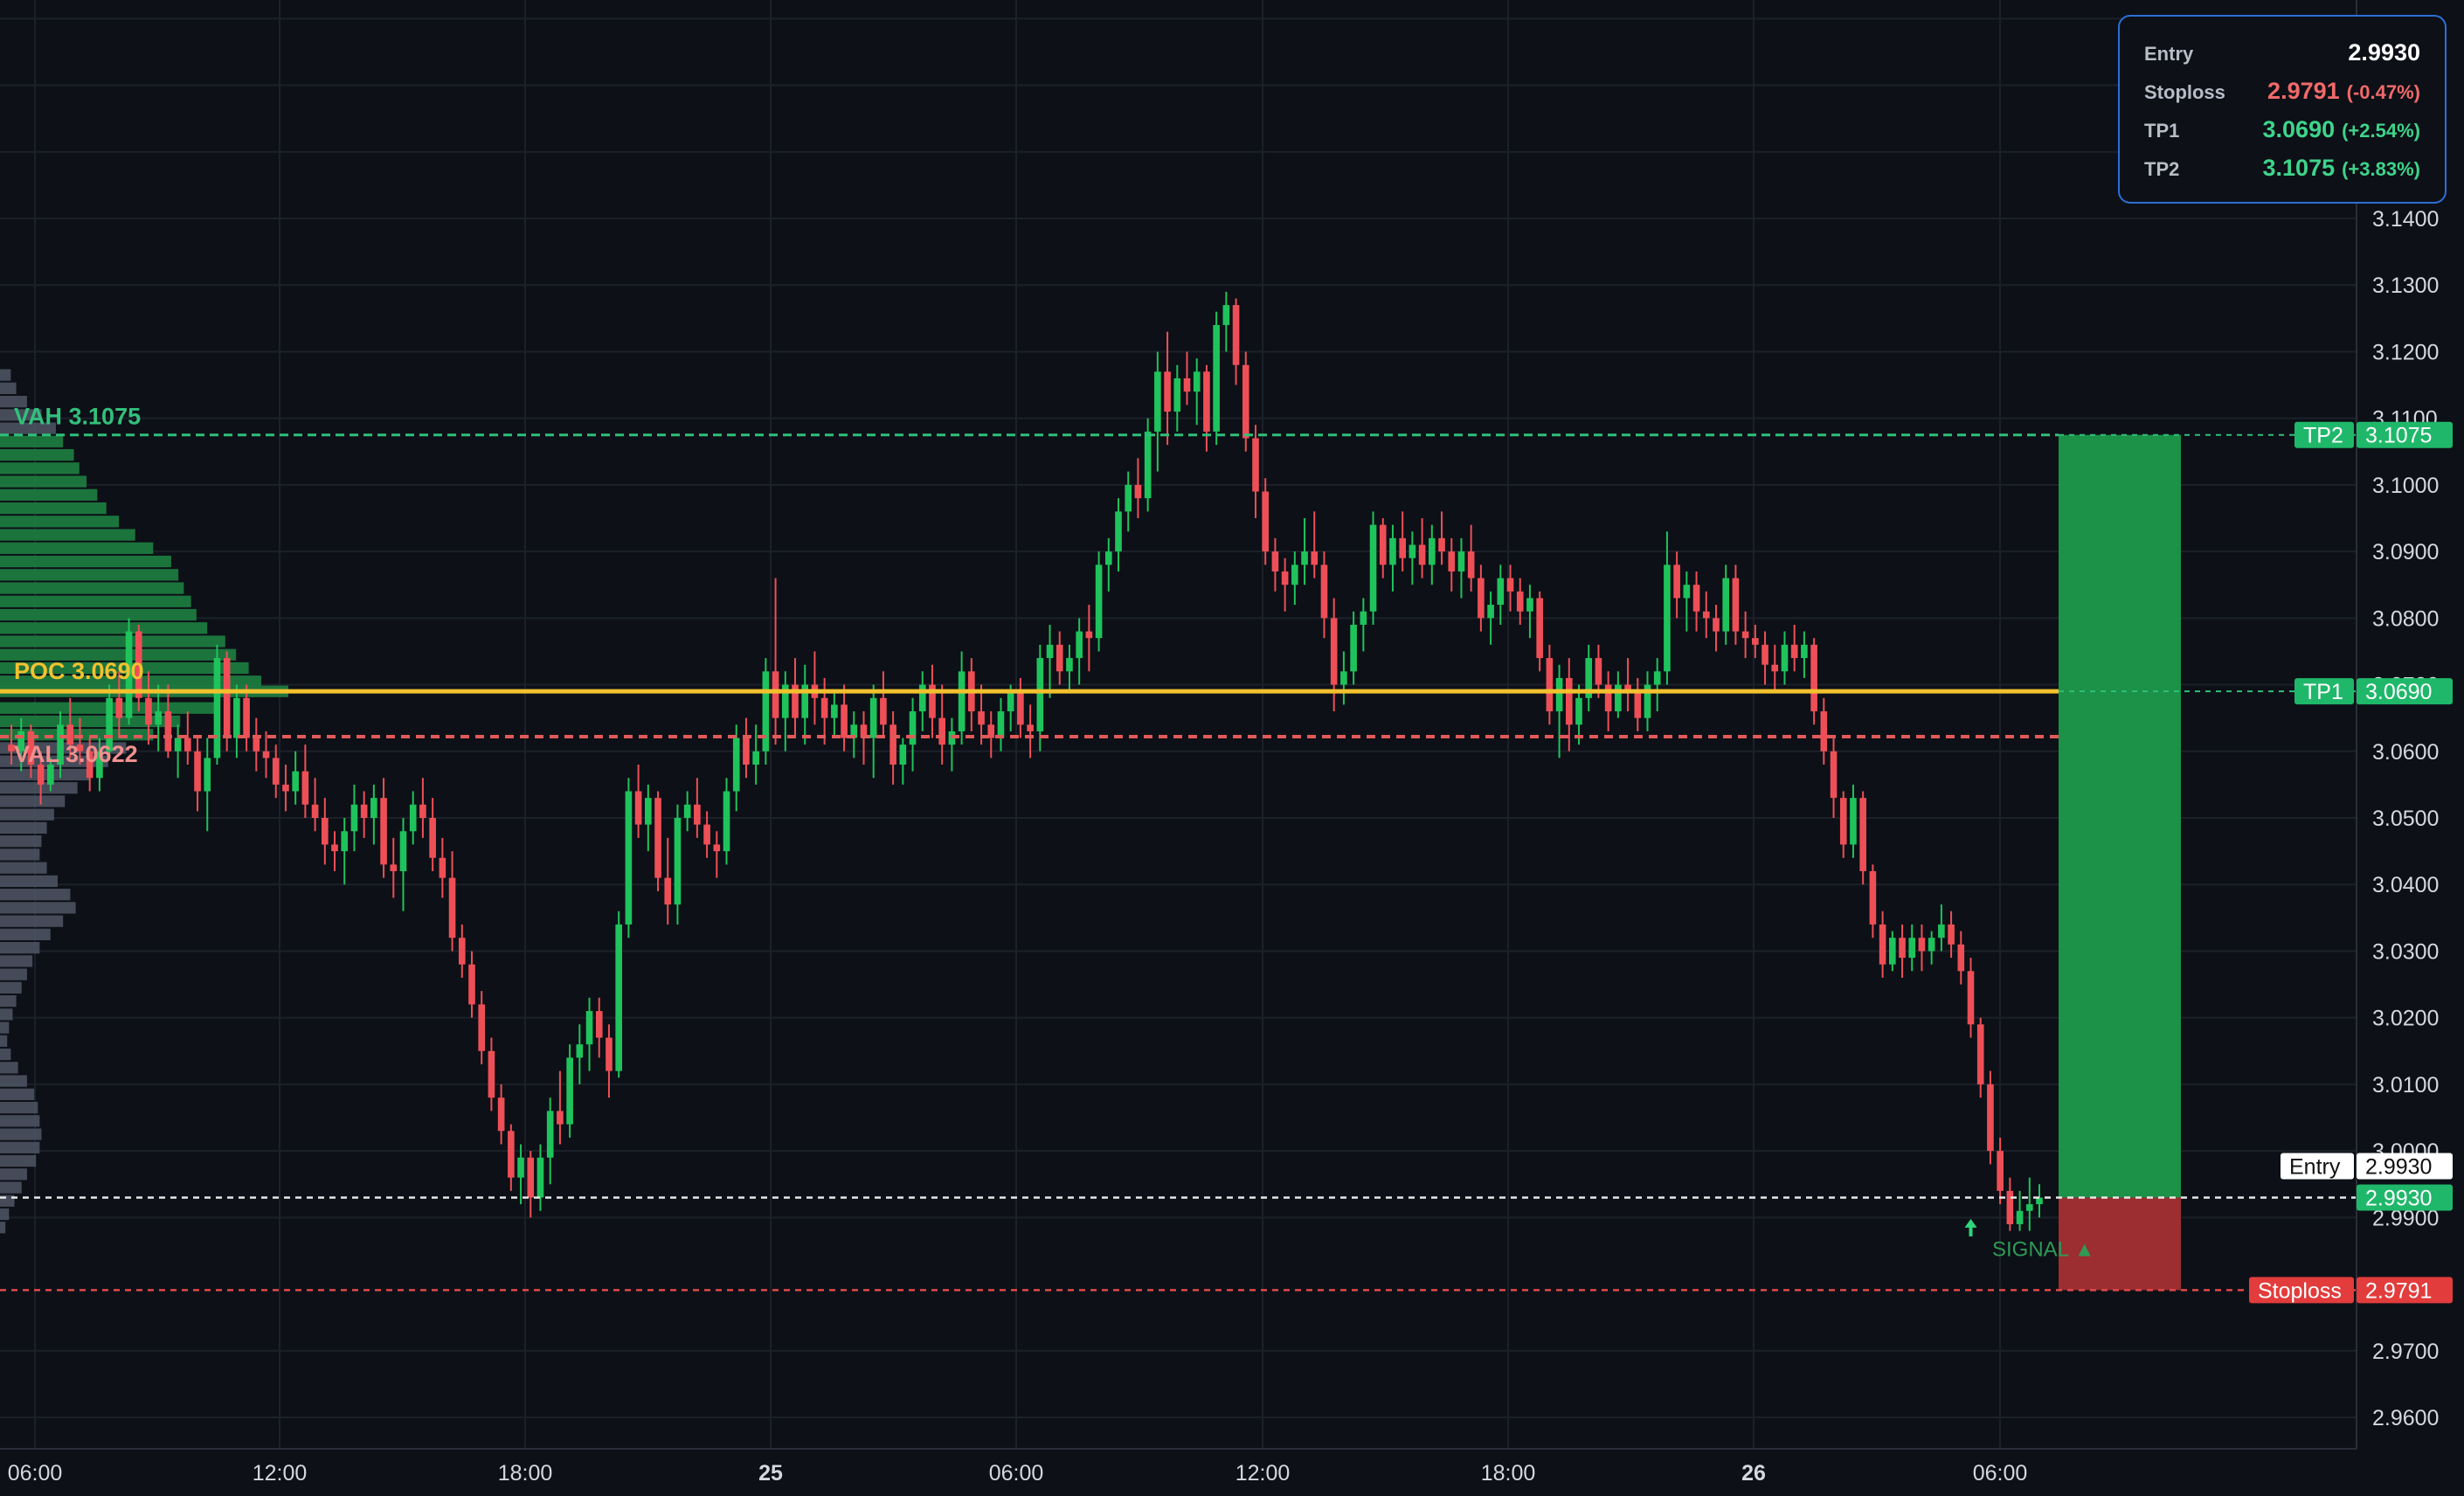 Image resolution: width=2464 pixels, height=1496 pixels. Describe the element at coordinates (144, 801) in the screenshot. I see `volume-profile` at that location.